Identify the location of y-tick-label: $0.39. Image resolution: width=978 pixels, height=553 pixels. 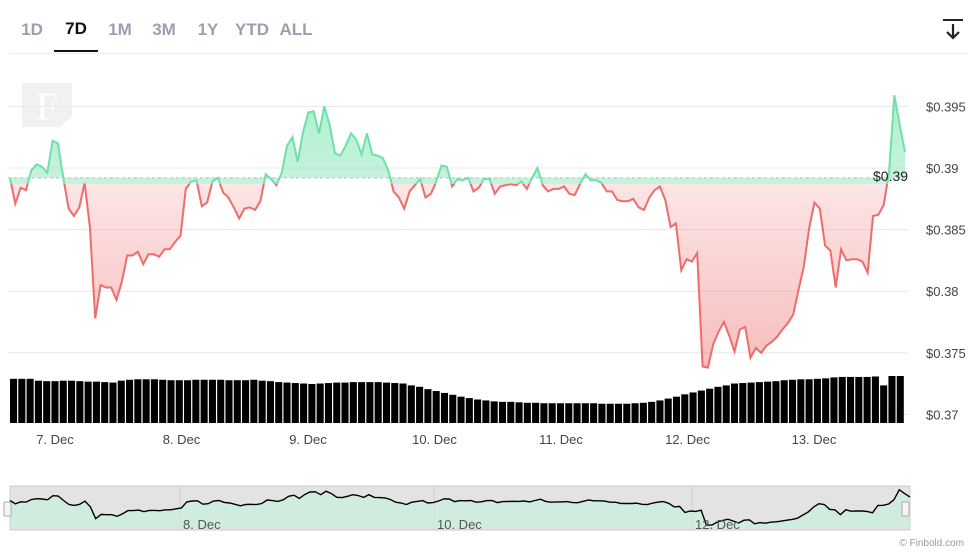
(942, 168).